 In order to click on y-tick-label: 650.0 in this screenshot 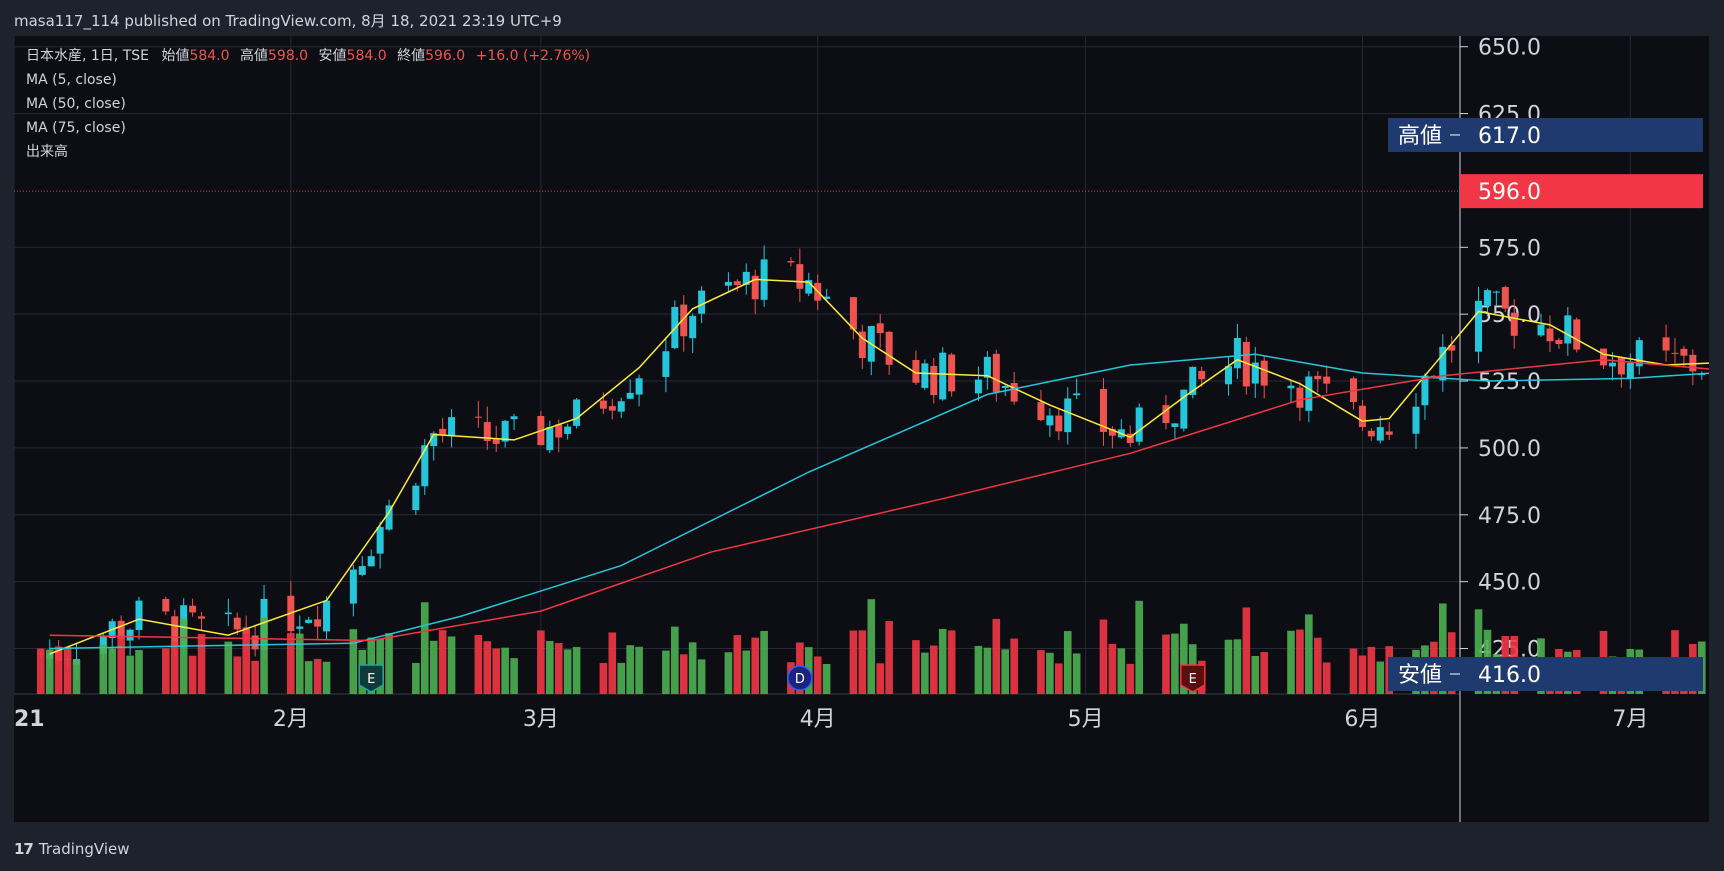, I will do `click(1509, 48)`.